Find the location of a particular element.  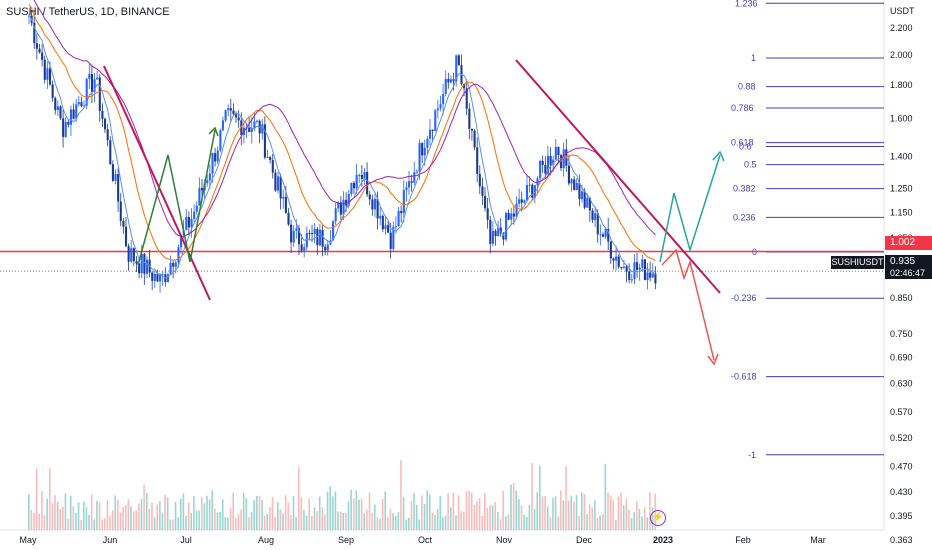

fib-level-label: -0.618 is located at coordinates (744, 377).